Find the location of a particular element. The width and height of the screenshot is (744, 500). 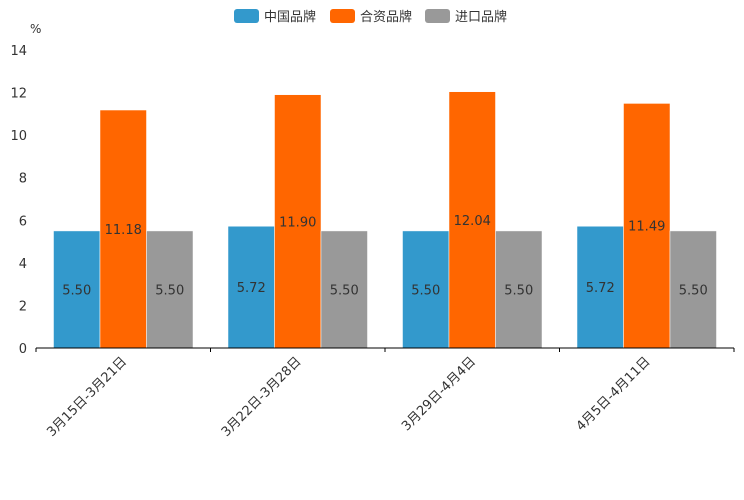

y-tick-label: 0 is located at coordinates (23, 349).